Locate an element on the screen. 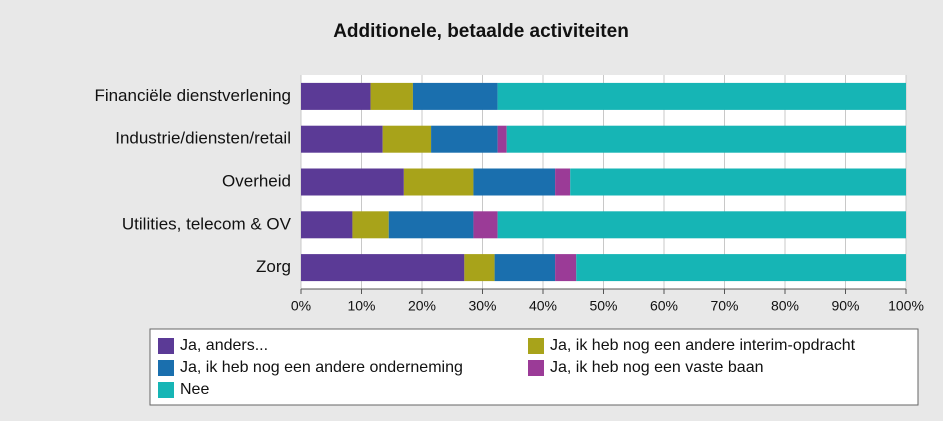 Image resolution: width=943 pixels, height=421 pixels. x-tick-label: 10% is located at coordinates (361, 306).